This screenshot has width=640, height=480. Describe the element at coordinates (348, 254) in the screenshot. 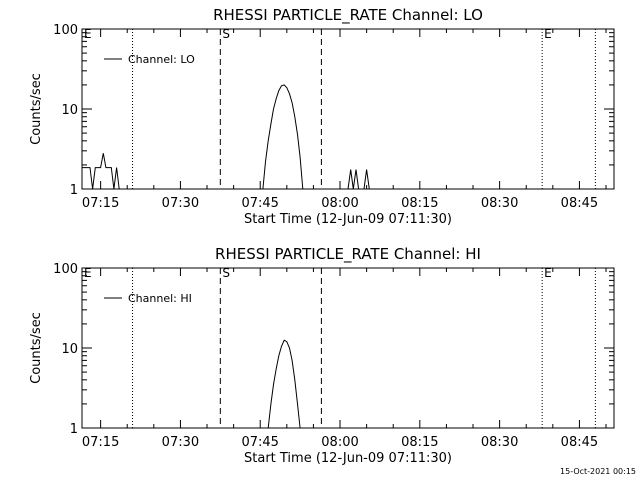

I see `chart-title: RHESSI PARTICLE_RATE Channel: HI` at that location.